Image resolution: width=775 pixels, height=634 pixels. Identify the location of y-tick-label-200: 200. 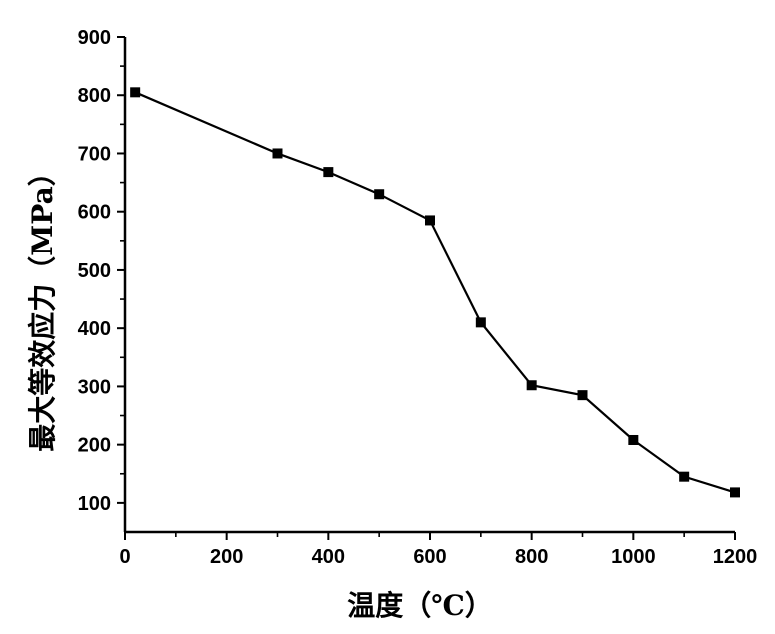
(94, 446).